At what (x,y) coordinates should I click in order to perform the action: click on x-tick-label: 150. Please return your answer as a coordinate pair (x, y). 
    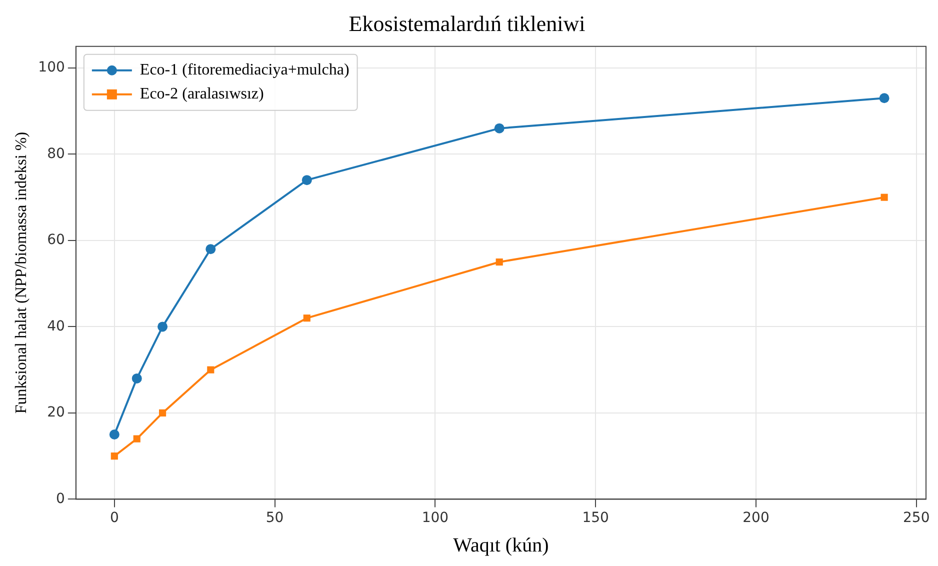
    Looking at the image, I should click on (595, 518).